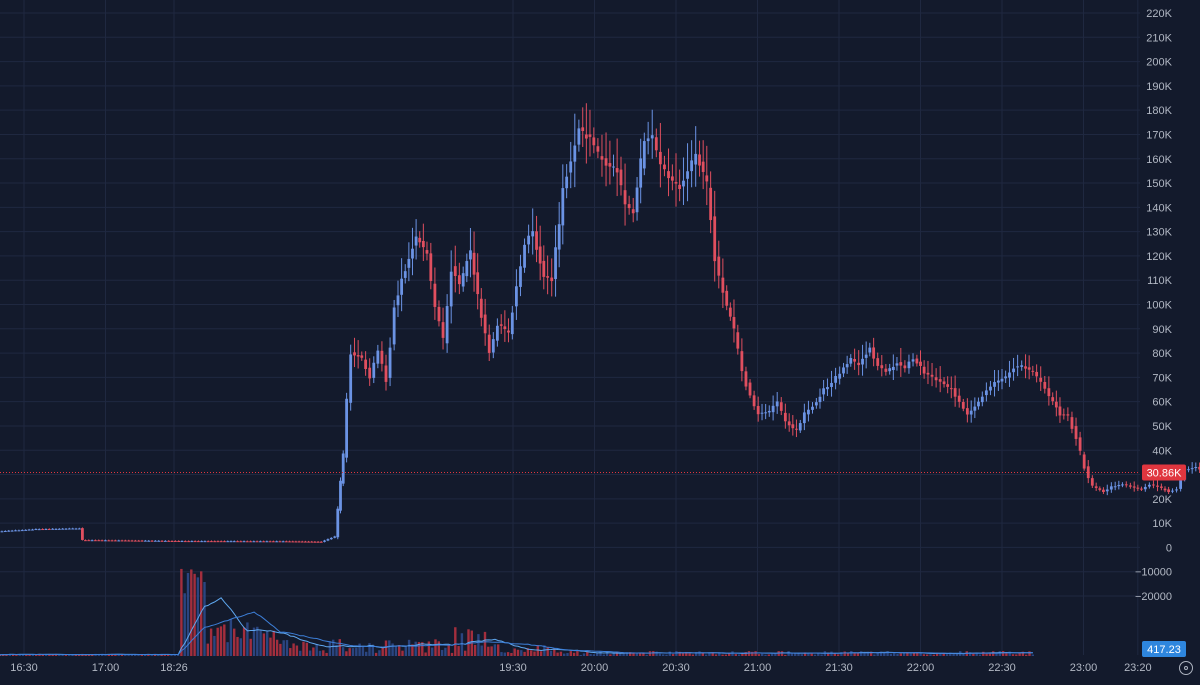 The image size is (1200, 685). I want to click on price-tick-label: 210K, so click(1159, 38).